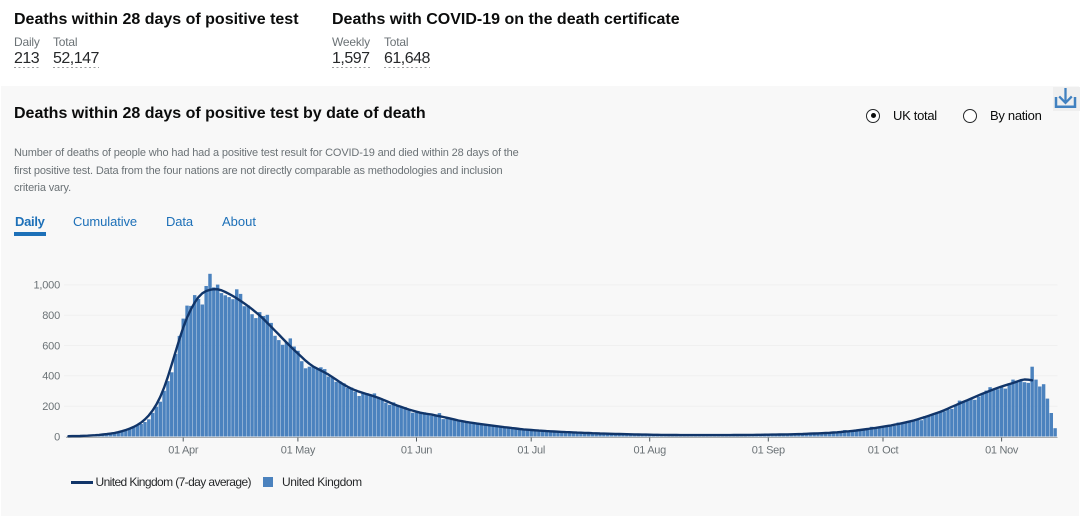 This screenshot has width=1080, height=516. Describe the element at coordinates (57, 437) in the screenshot. I see `svg-text: 0` at that location.